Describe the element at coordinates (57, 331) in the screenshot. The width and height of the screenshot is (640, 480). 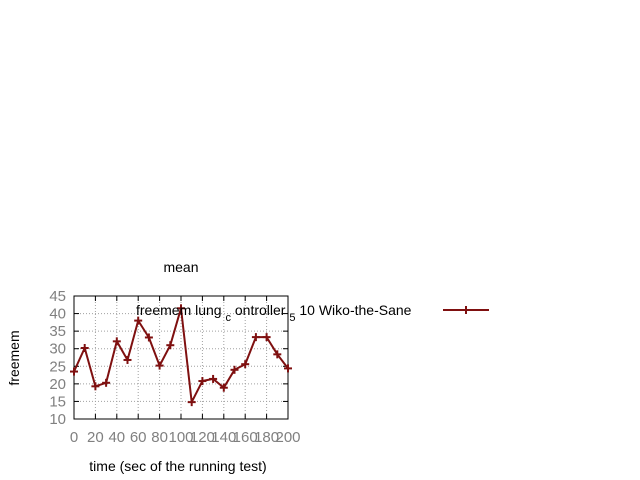
I see `y-tick-label: 35` at that location.